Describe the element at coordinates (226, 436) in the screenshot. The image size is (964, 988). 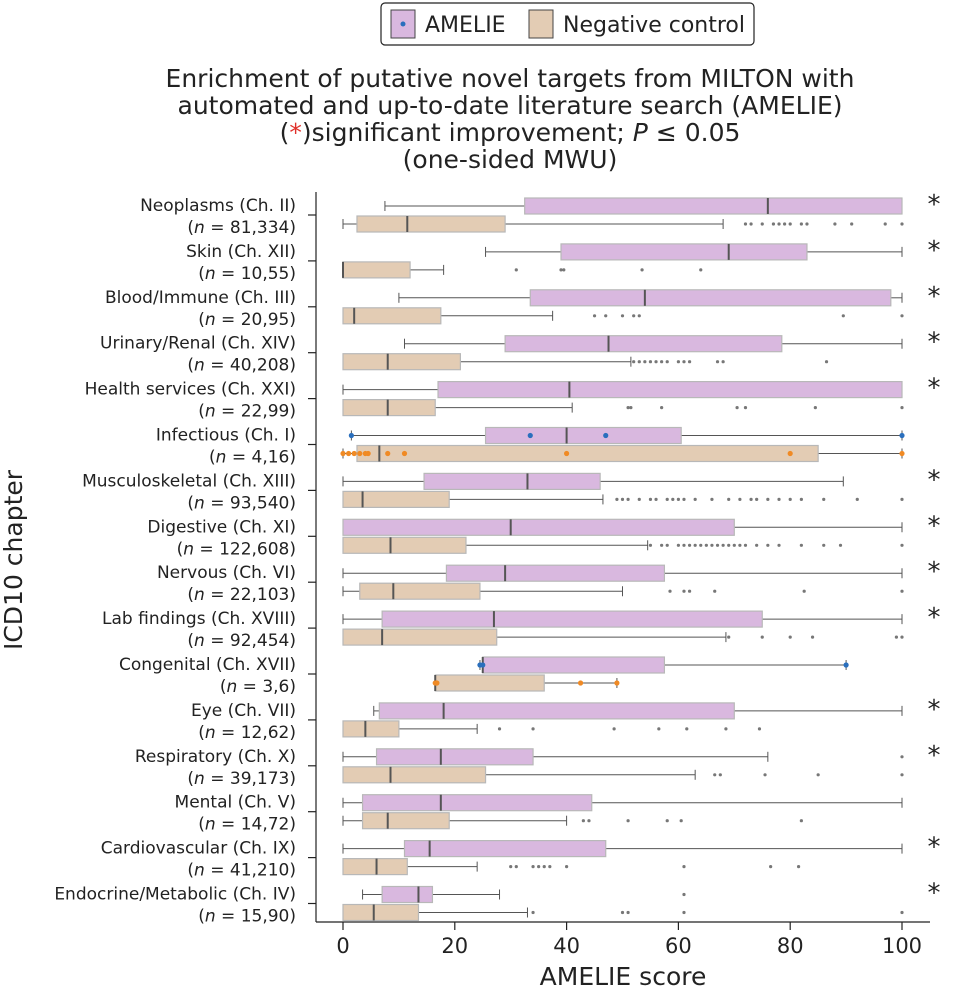
I see `category-label: Infectious (Ch. I)` at that location.